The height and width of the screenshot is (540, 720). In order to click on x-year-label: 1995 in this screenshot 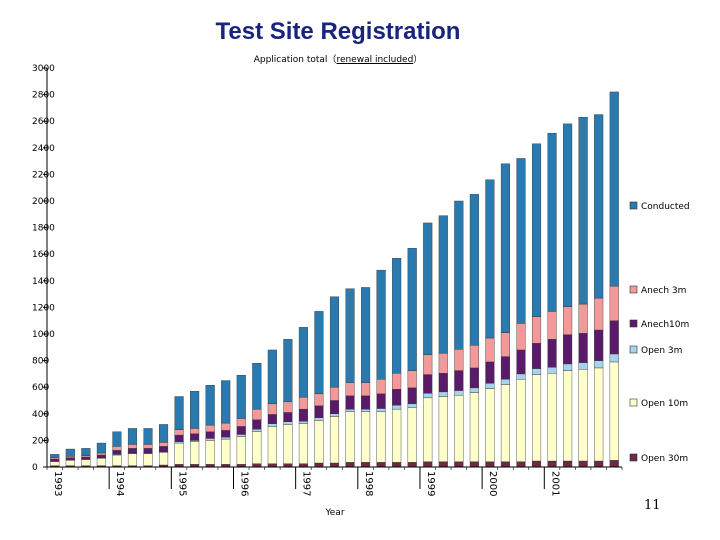, I will do `click(181, 483)`.